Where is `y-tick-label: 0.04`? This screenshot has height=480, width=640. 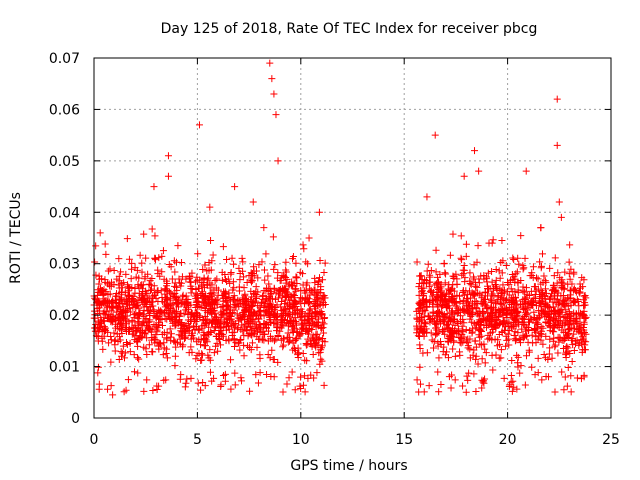
y-tick-label: 0.04 is located at coordinates (64, 213).